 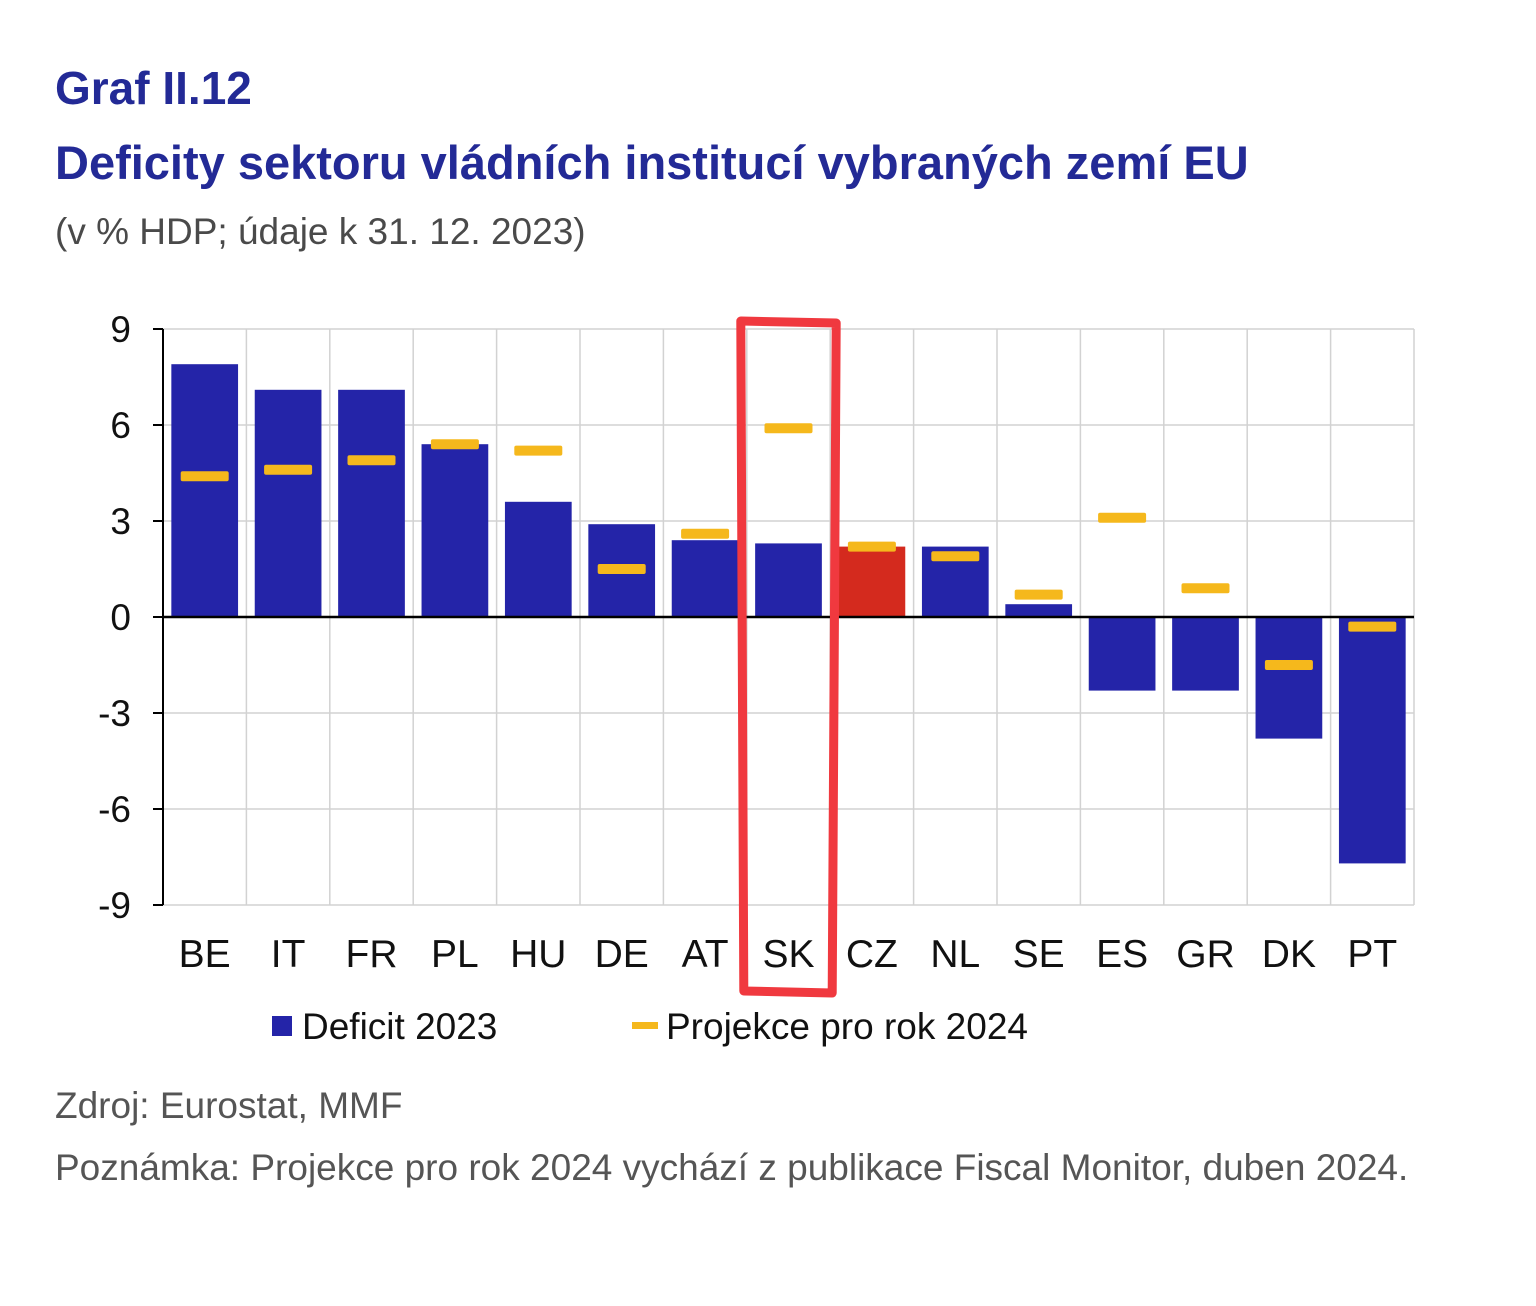 What do you see at coordinates (1122, 954) in the screenshot?
I see `x-tick-label: ES` at bounding box center [1122, 954].